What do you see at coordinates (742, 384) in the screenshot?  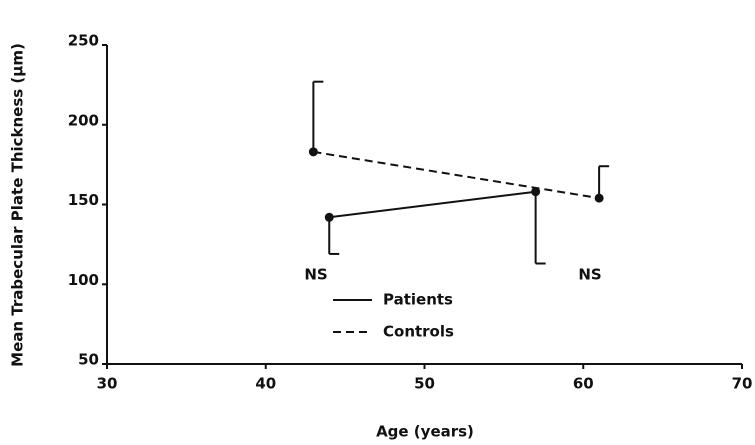 I see `x-tick-label: 70` at bounding box center [742, 384].